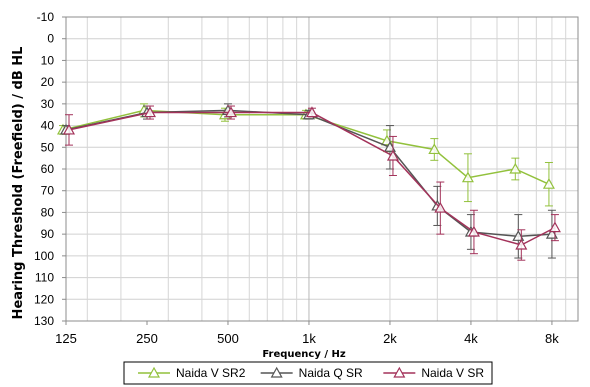 The height and width of the screenshot is (387, 590). I want to click on y-tick-label: 20, so click(48, 82).